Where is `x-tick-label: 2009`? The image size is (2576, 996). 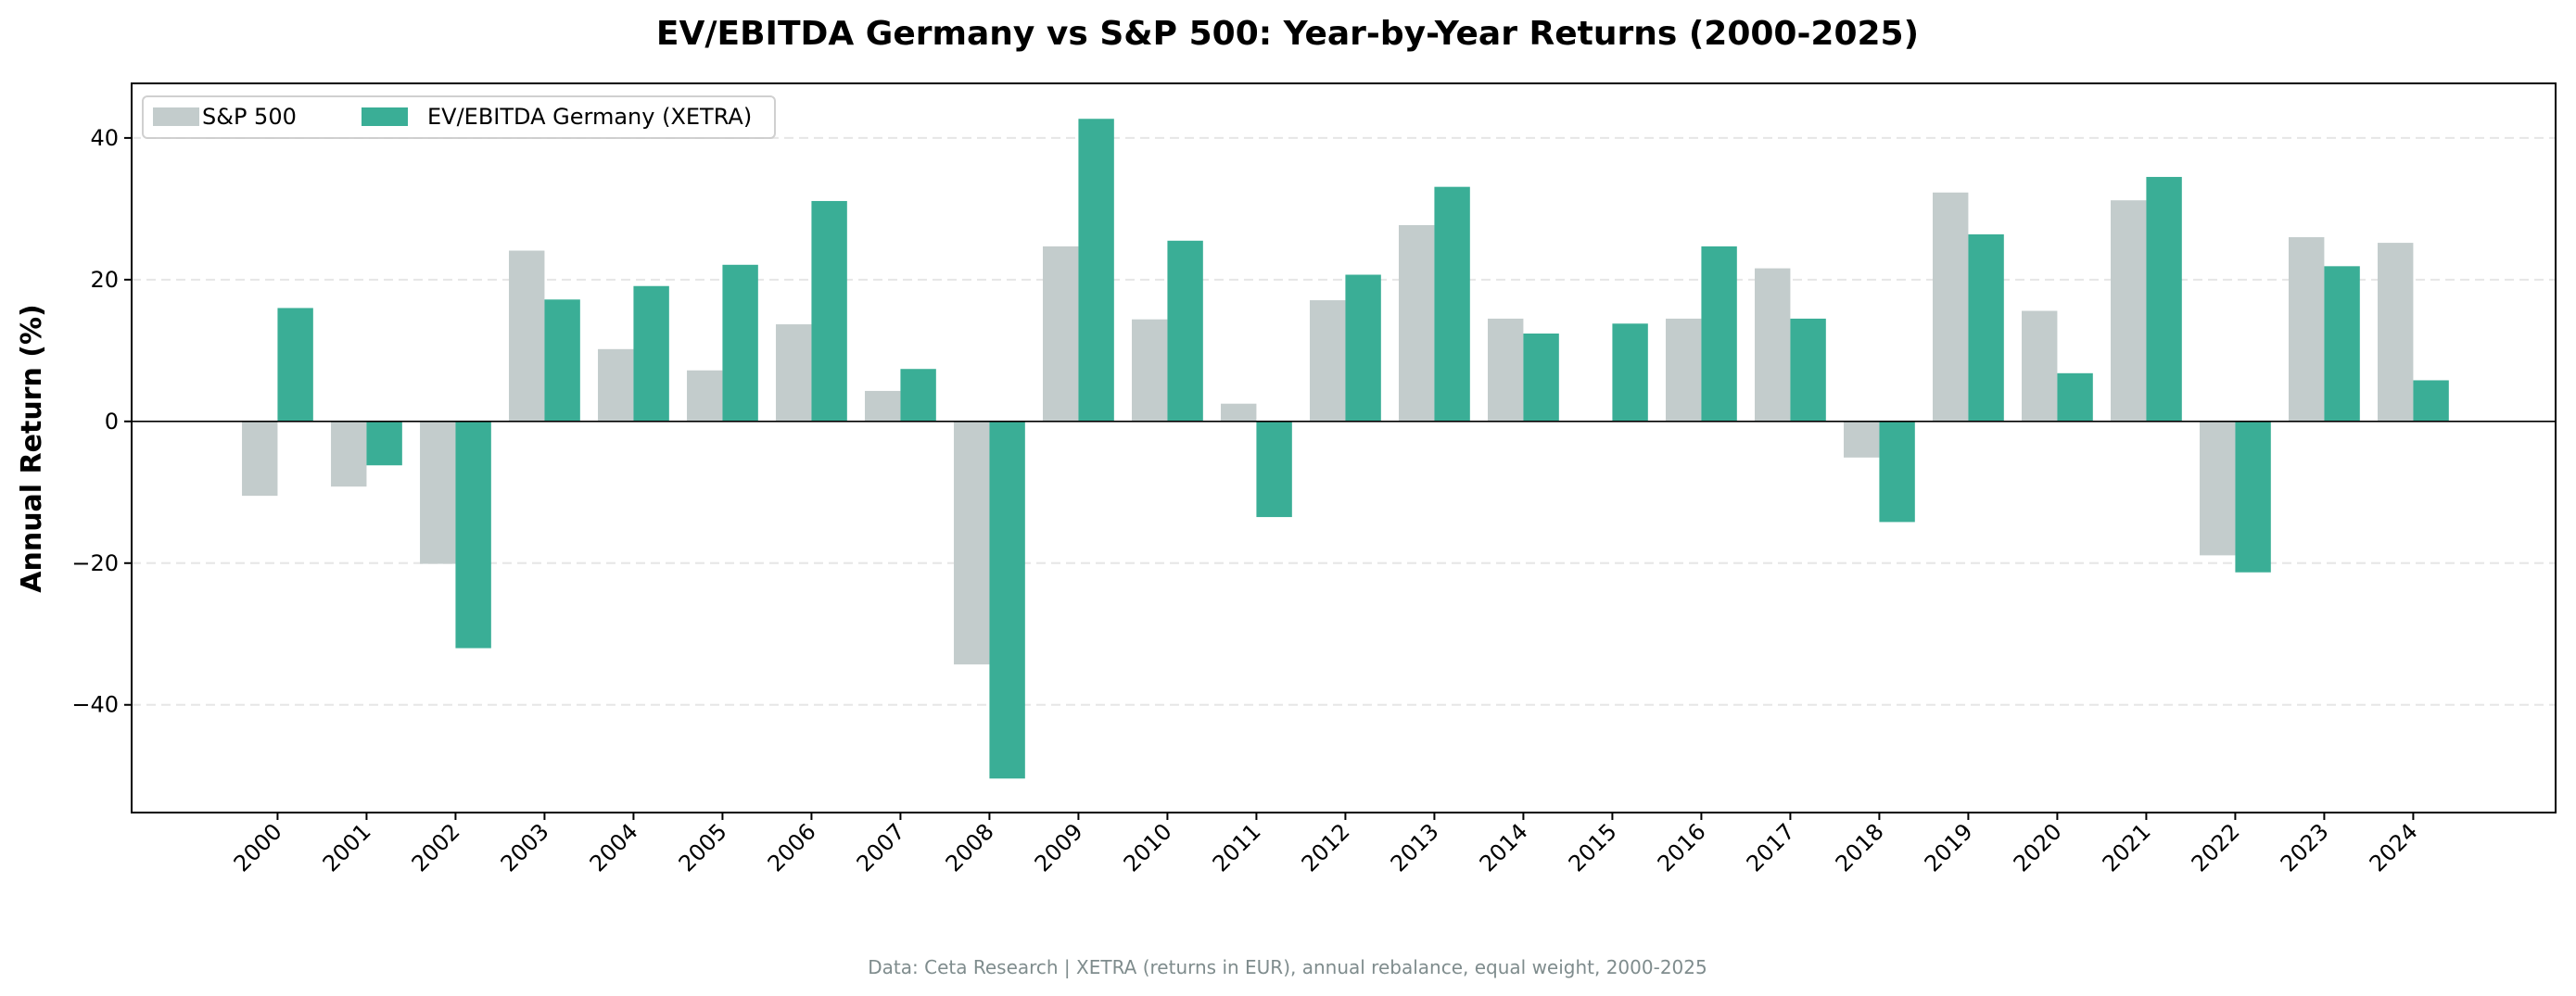 x-tick-label: 2009 is located at coordinates (1059, 847).